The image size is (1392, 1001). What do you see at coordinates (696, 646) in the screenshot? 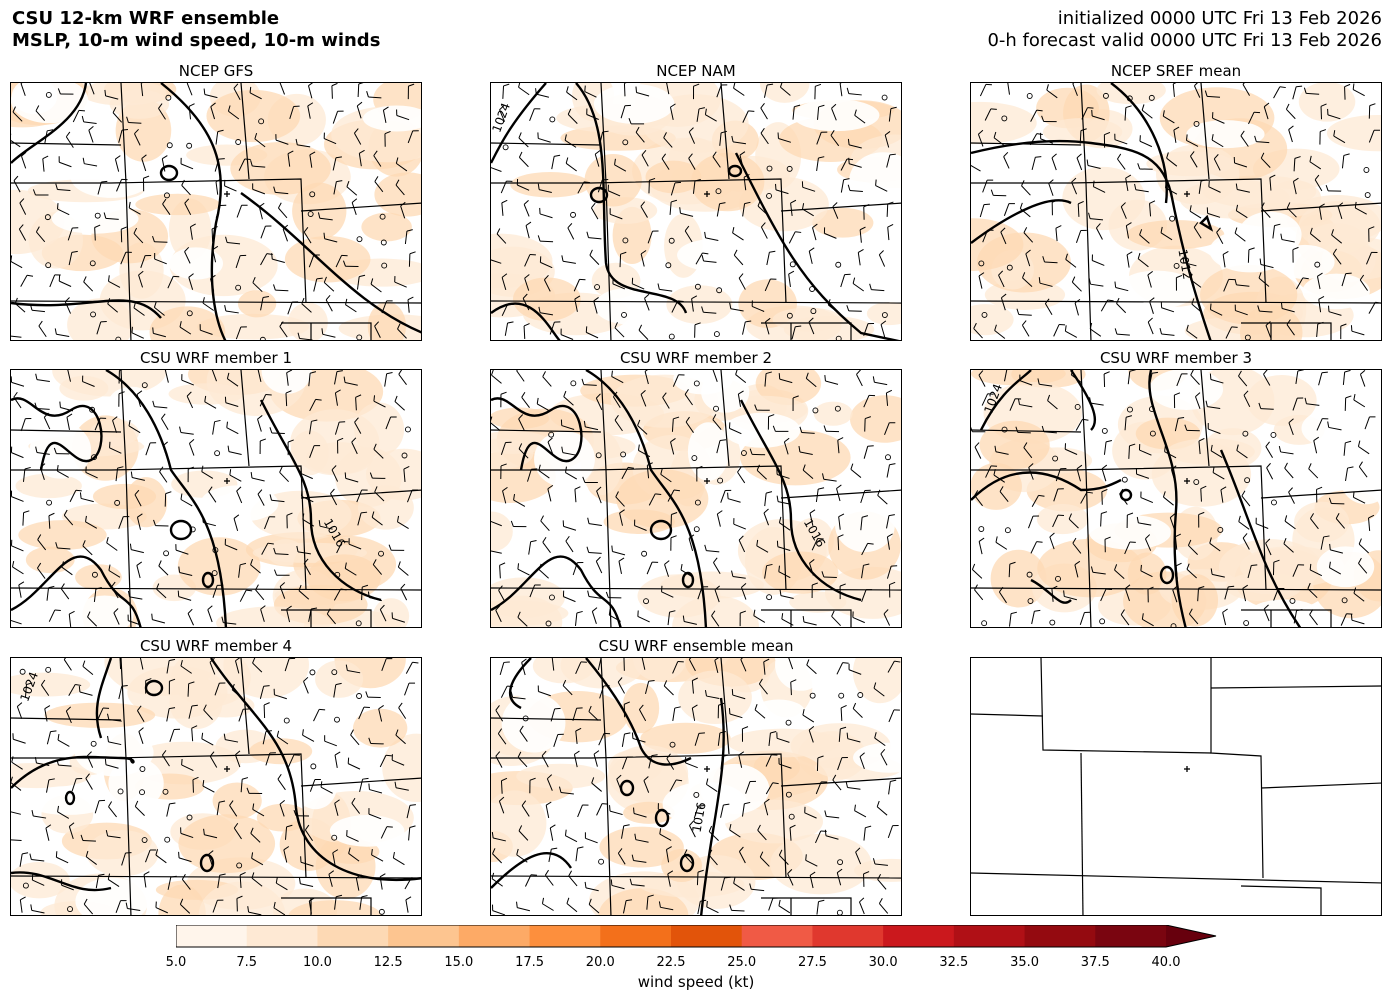
I see `panel-title: CSU WRF ensemble mean` at bounding box center [696, 646].